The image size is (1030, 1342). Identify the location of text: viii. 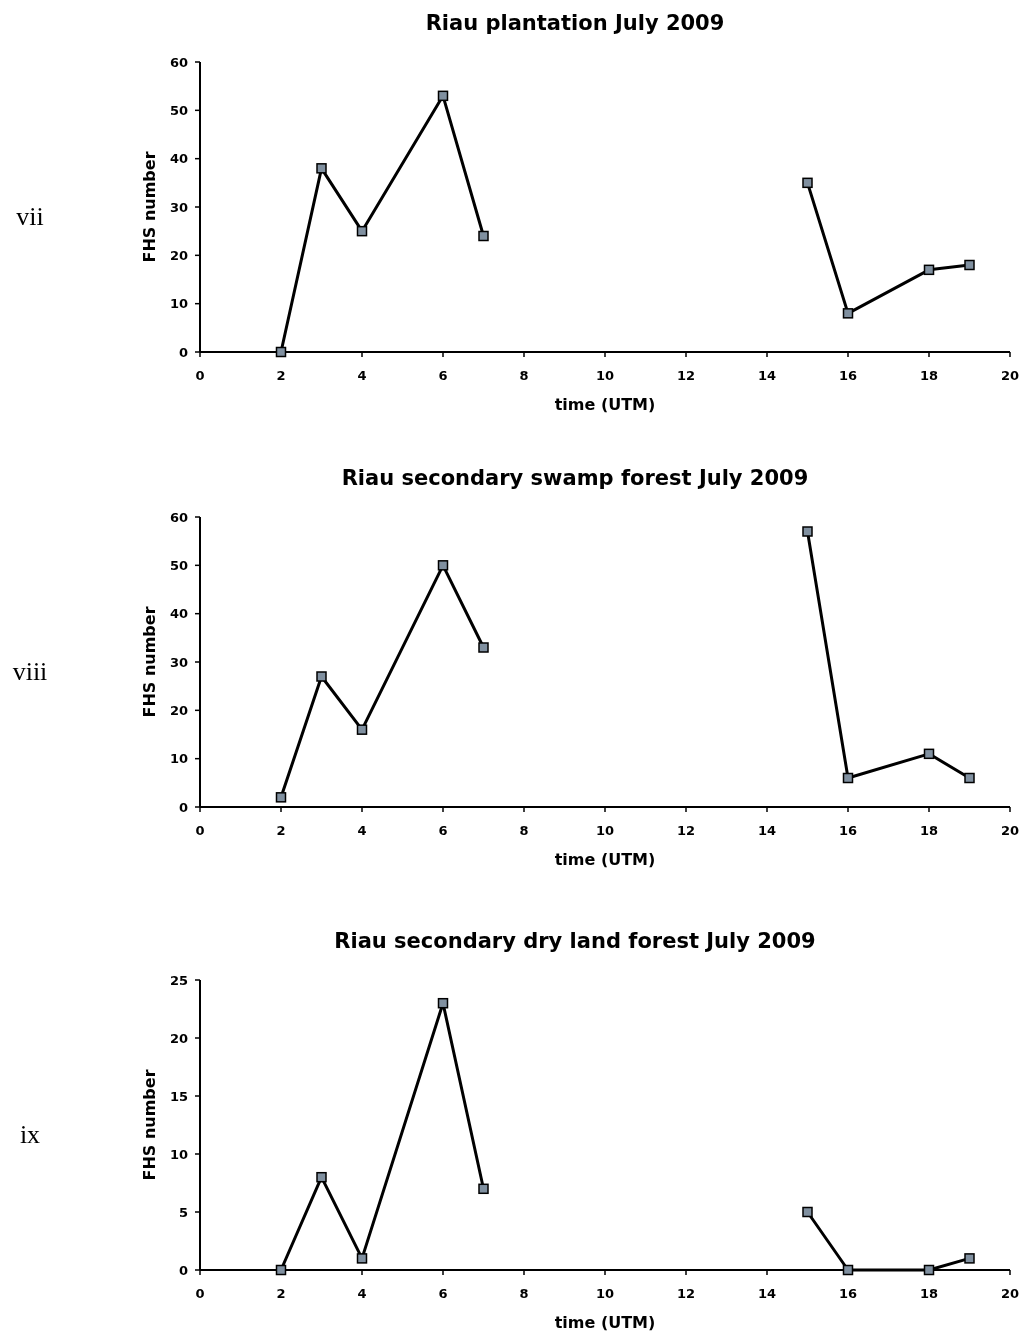
(30, 671).